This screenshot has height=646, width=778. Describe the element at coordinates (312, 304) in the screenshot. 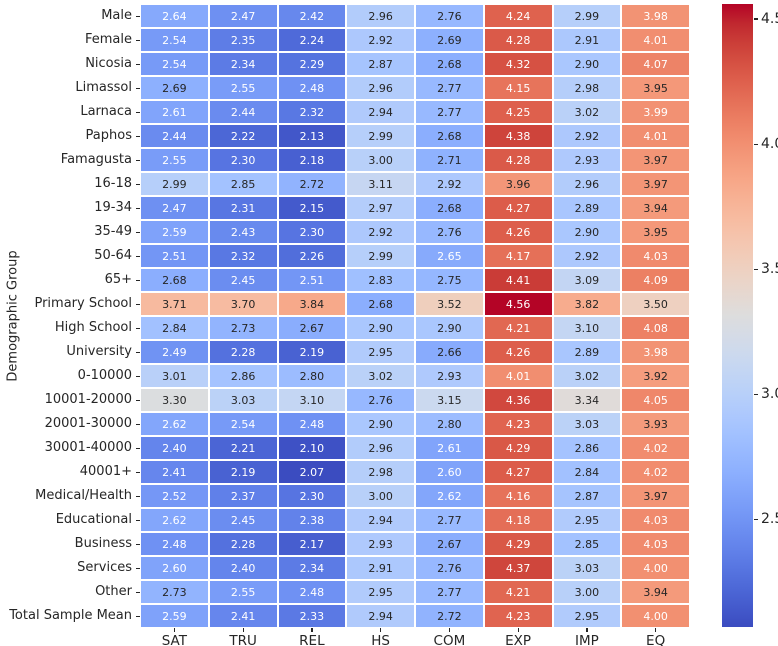

I see `heatmap-cell: 3.84` at that location.